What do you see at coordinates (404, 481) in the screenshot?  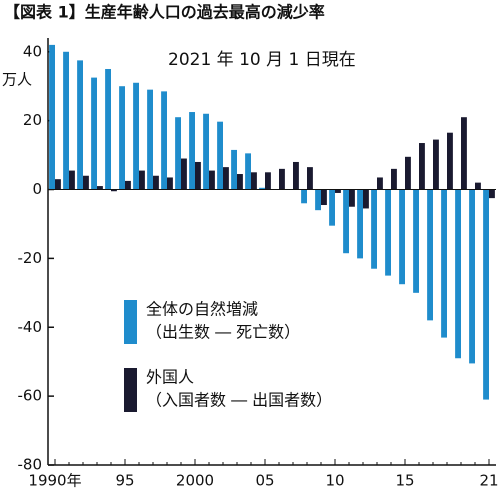 I see `x-tick-label: 15` at bounding box center [404, 481].